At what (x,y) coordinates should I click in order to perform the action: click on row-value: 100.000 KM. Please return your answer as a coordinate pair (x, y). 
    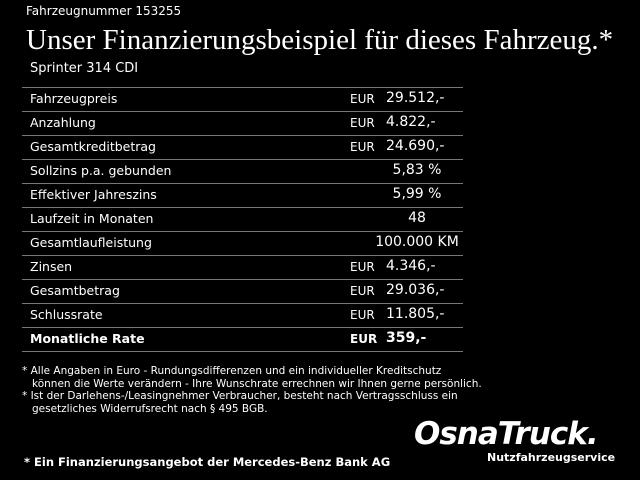
    Looking at the image, I should click on (417, 242).